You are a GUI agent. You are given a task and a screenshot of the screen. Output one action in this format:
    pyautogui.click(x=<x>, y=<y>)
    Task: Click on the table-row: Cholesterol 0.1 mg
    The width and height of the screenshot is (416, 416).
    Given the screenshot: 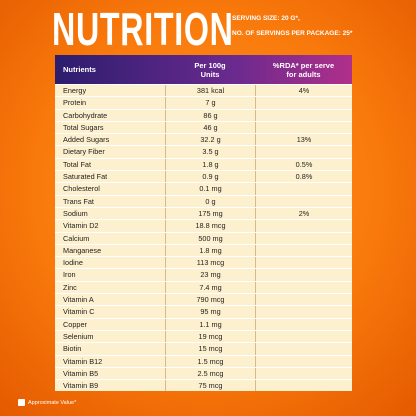 What is the action you would take?
    pyautogui.click(x=203, y=188)
    